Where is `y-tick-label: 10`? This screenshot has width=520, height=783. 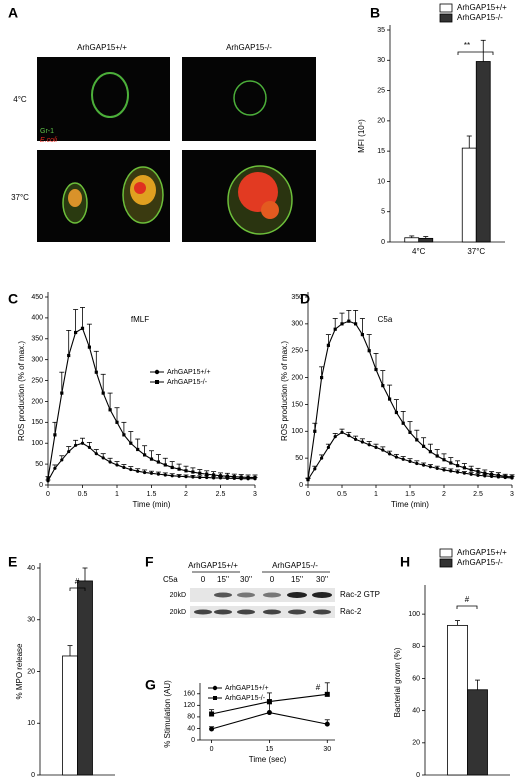 y-tick-label: 10 is located at coordinates (31, 723).